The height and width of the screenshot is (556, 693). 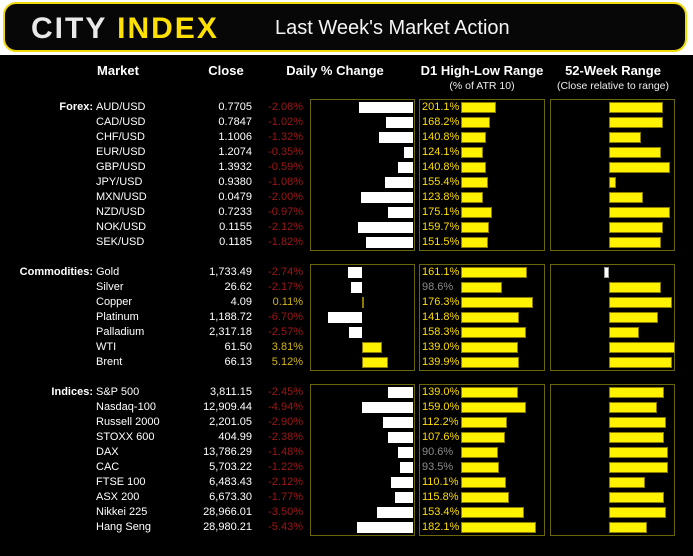 I want to click on group-label: Commodities:, so click(x=56, y=272).